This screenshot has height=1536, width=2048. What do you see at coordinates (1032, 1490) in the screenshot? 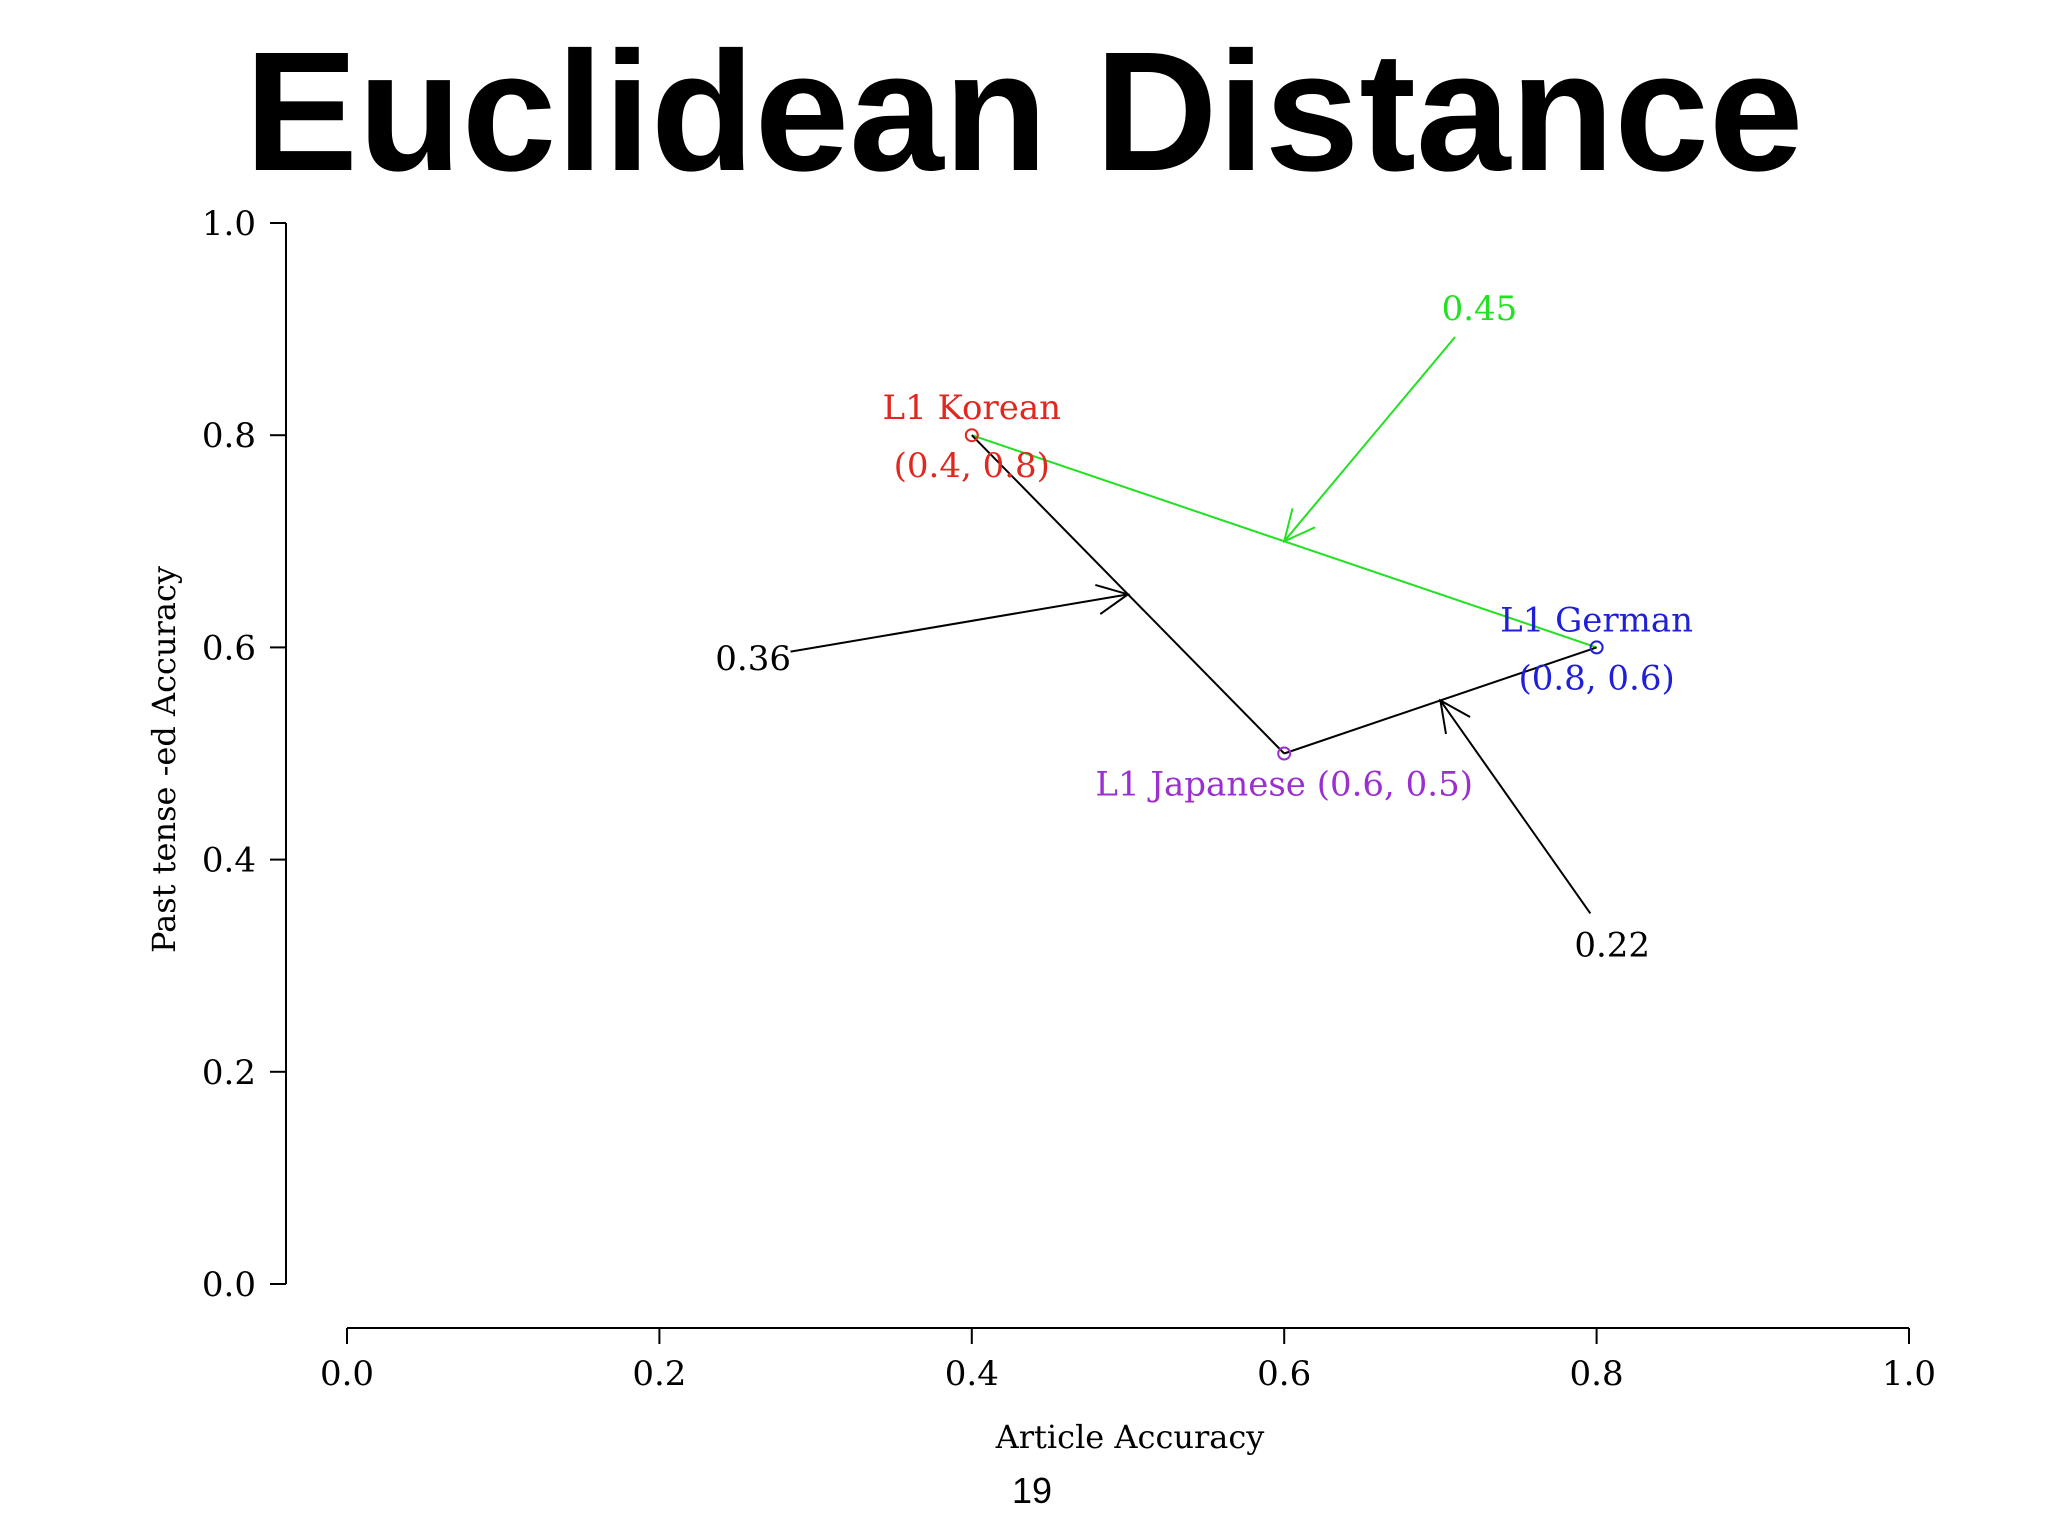
I see `page-number: 19` at bounding box center [1032, 1490].